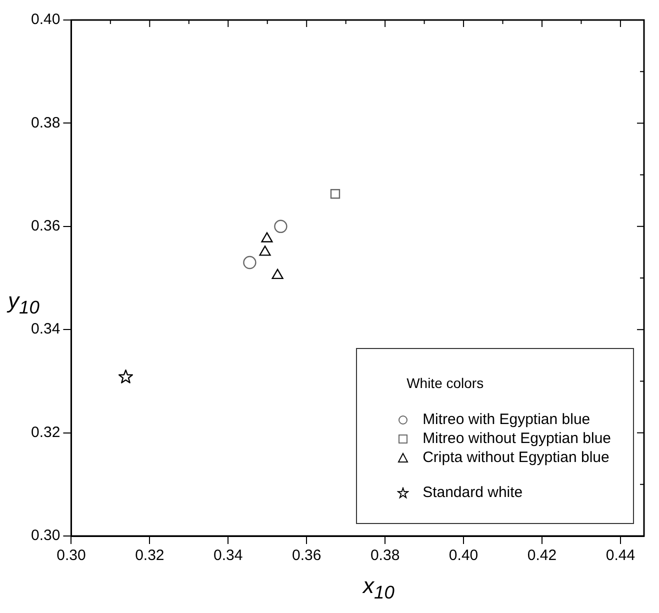 This screenshot has width=659, height=613. What do you see at coordinates (45, 19) in the screenshot?
I see `y-tick-label: 0.40` at bounding box center [45, 19].